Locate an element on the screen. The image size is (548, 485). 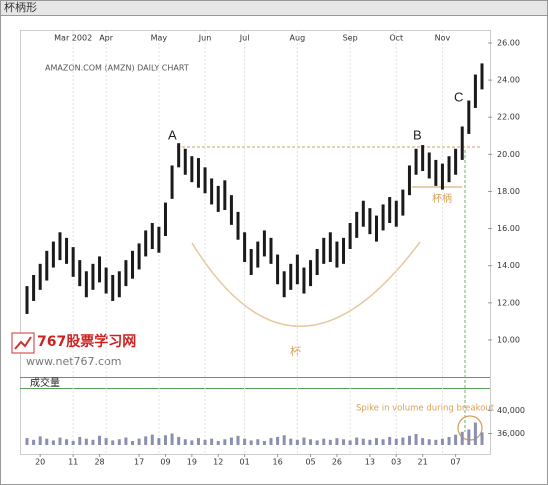
month-label: Jul is located at coordinates (244, 38).